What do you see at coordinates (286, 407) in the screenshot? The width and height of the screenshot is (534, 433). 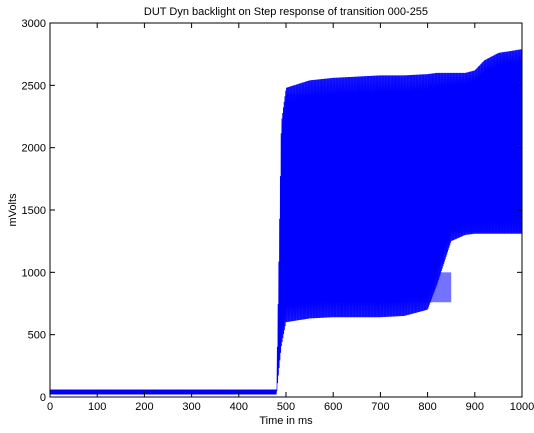 I see `x-tick-label-500: 500` at bounding box center [286, 407].